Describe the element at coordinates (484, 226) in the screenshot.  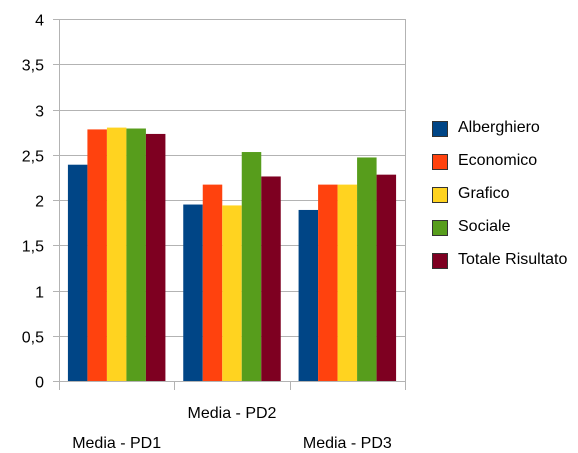
I see `legend-label: Sociale` at that location.